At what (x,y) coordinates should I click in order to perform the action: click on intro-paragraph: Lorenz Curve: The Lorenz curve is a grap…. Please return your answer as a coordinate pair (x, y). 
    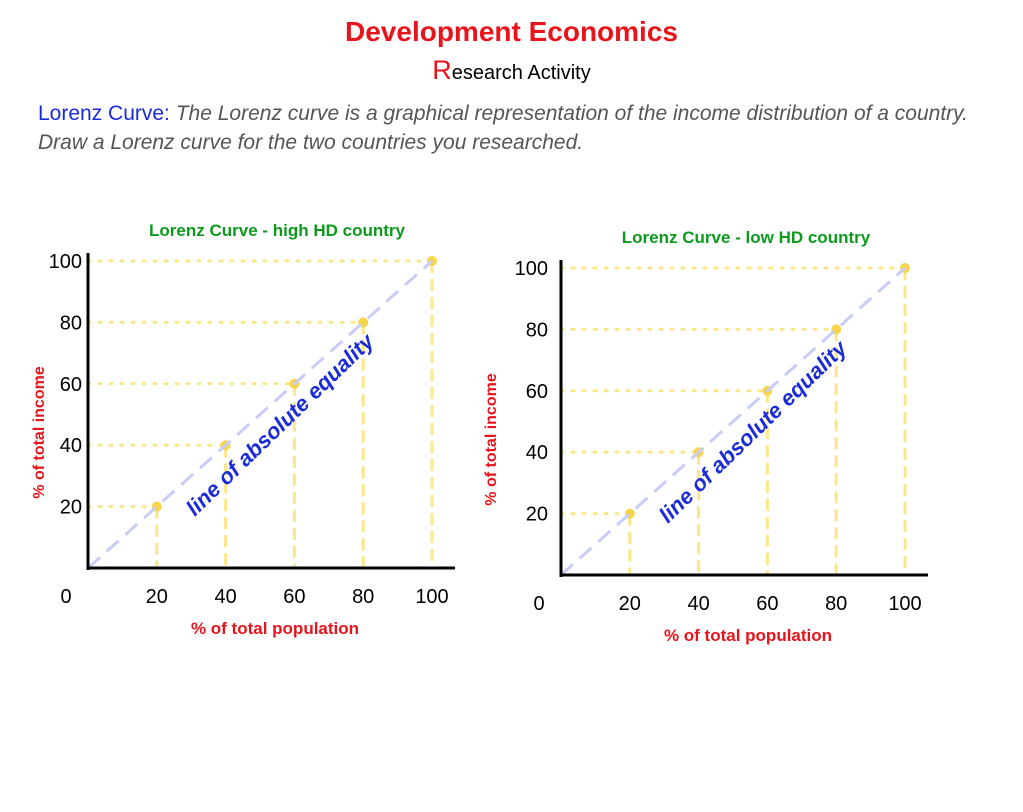
    Looking at the image, I should click on (518, 128).